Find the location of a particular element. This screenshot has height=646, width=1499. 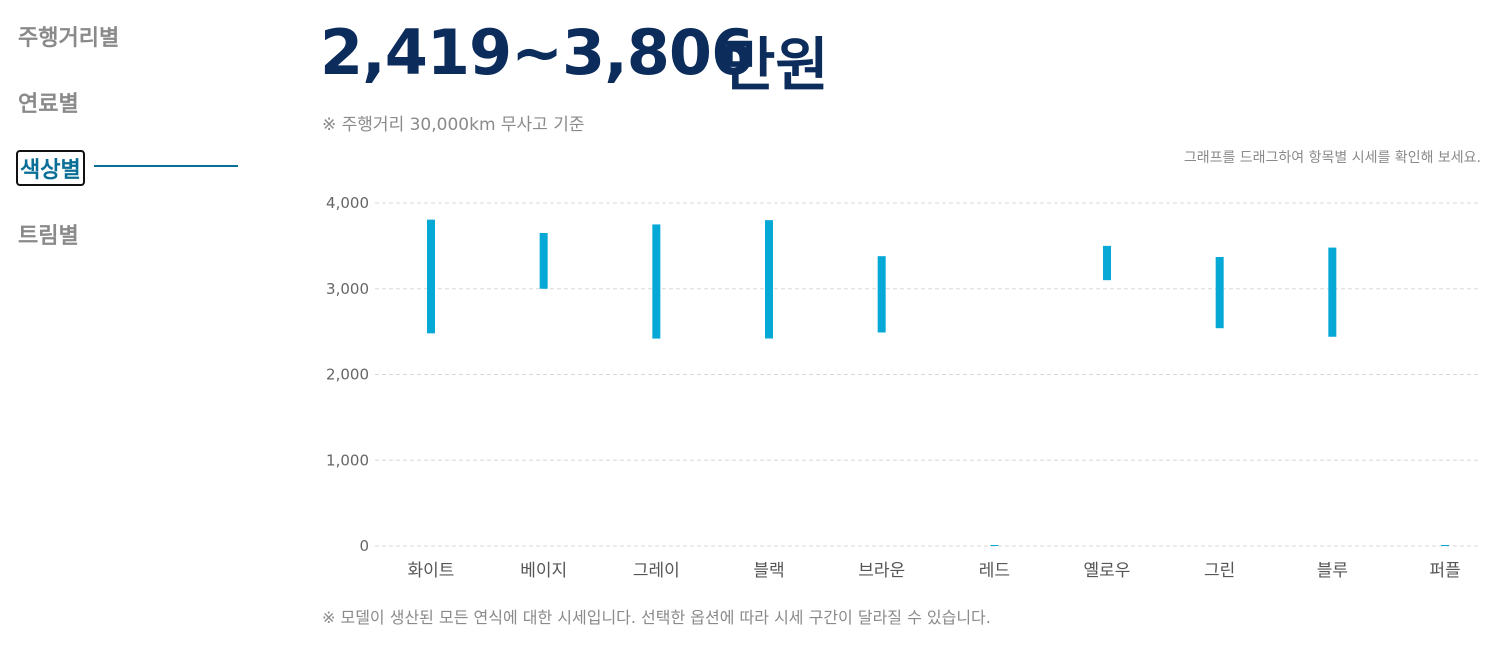

x-tick-label: 레드 is located at coordinates (994, 571).